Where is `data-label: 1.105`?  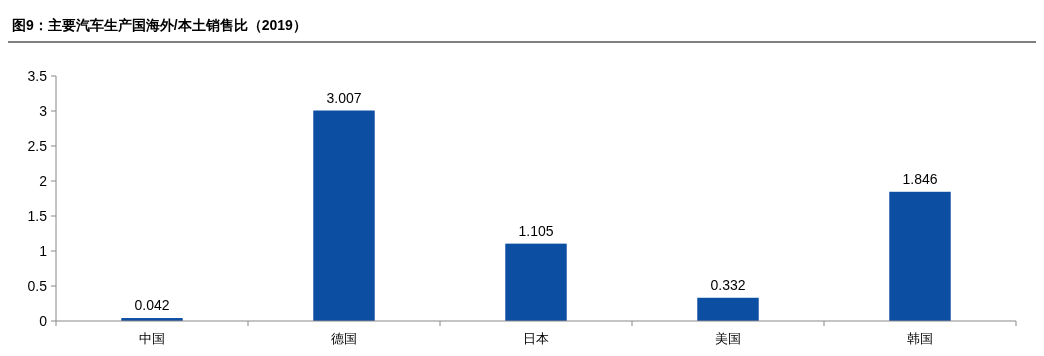 data-label: 1.105 is located at coordinates (536, 230).